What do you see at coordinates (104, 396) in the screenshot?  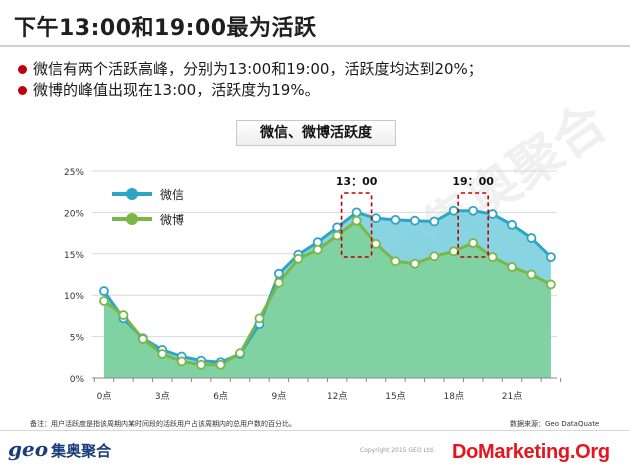 I see `x-tick-label: 0点` at bounding box center [104, 396].